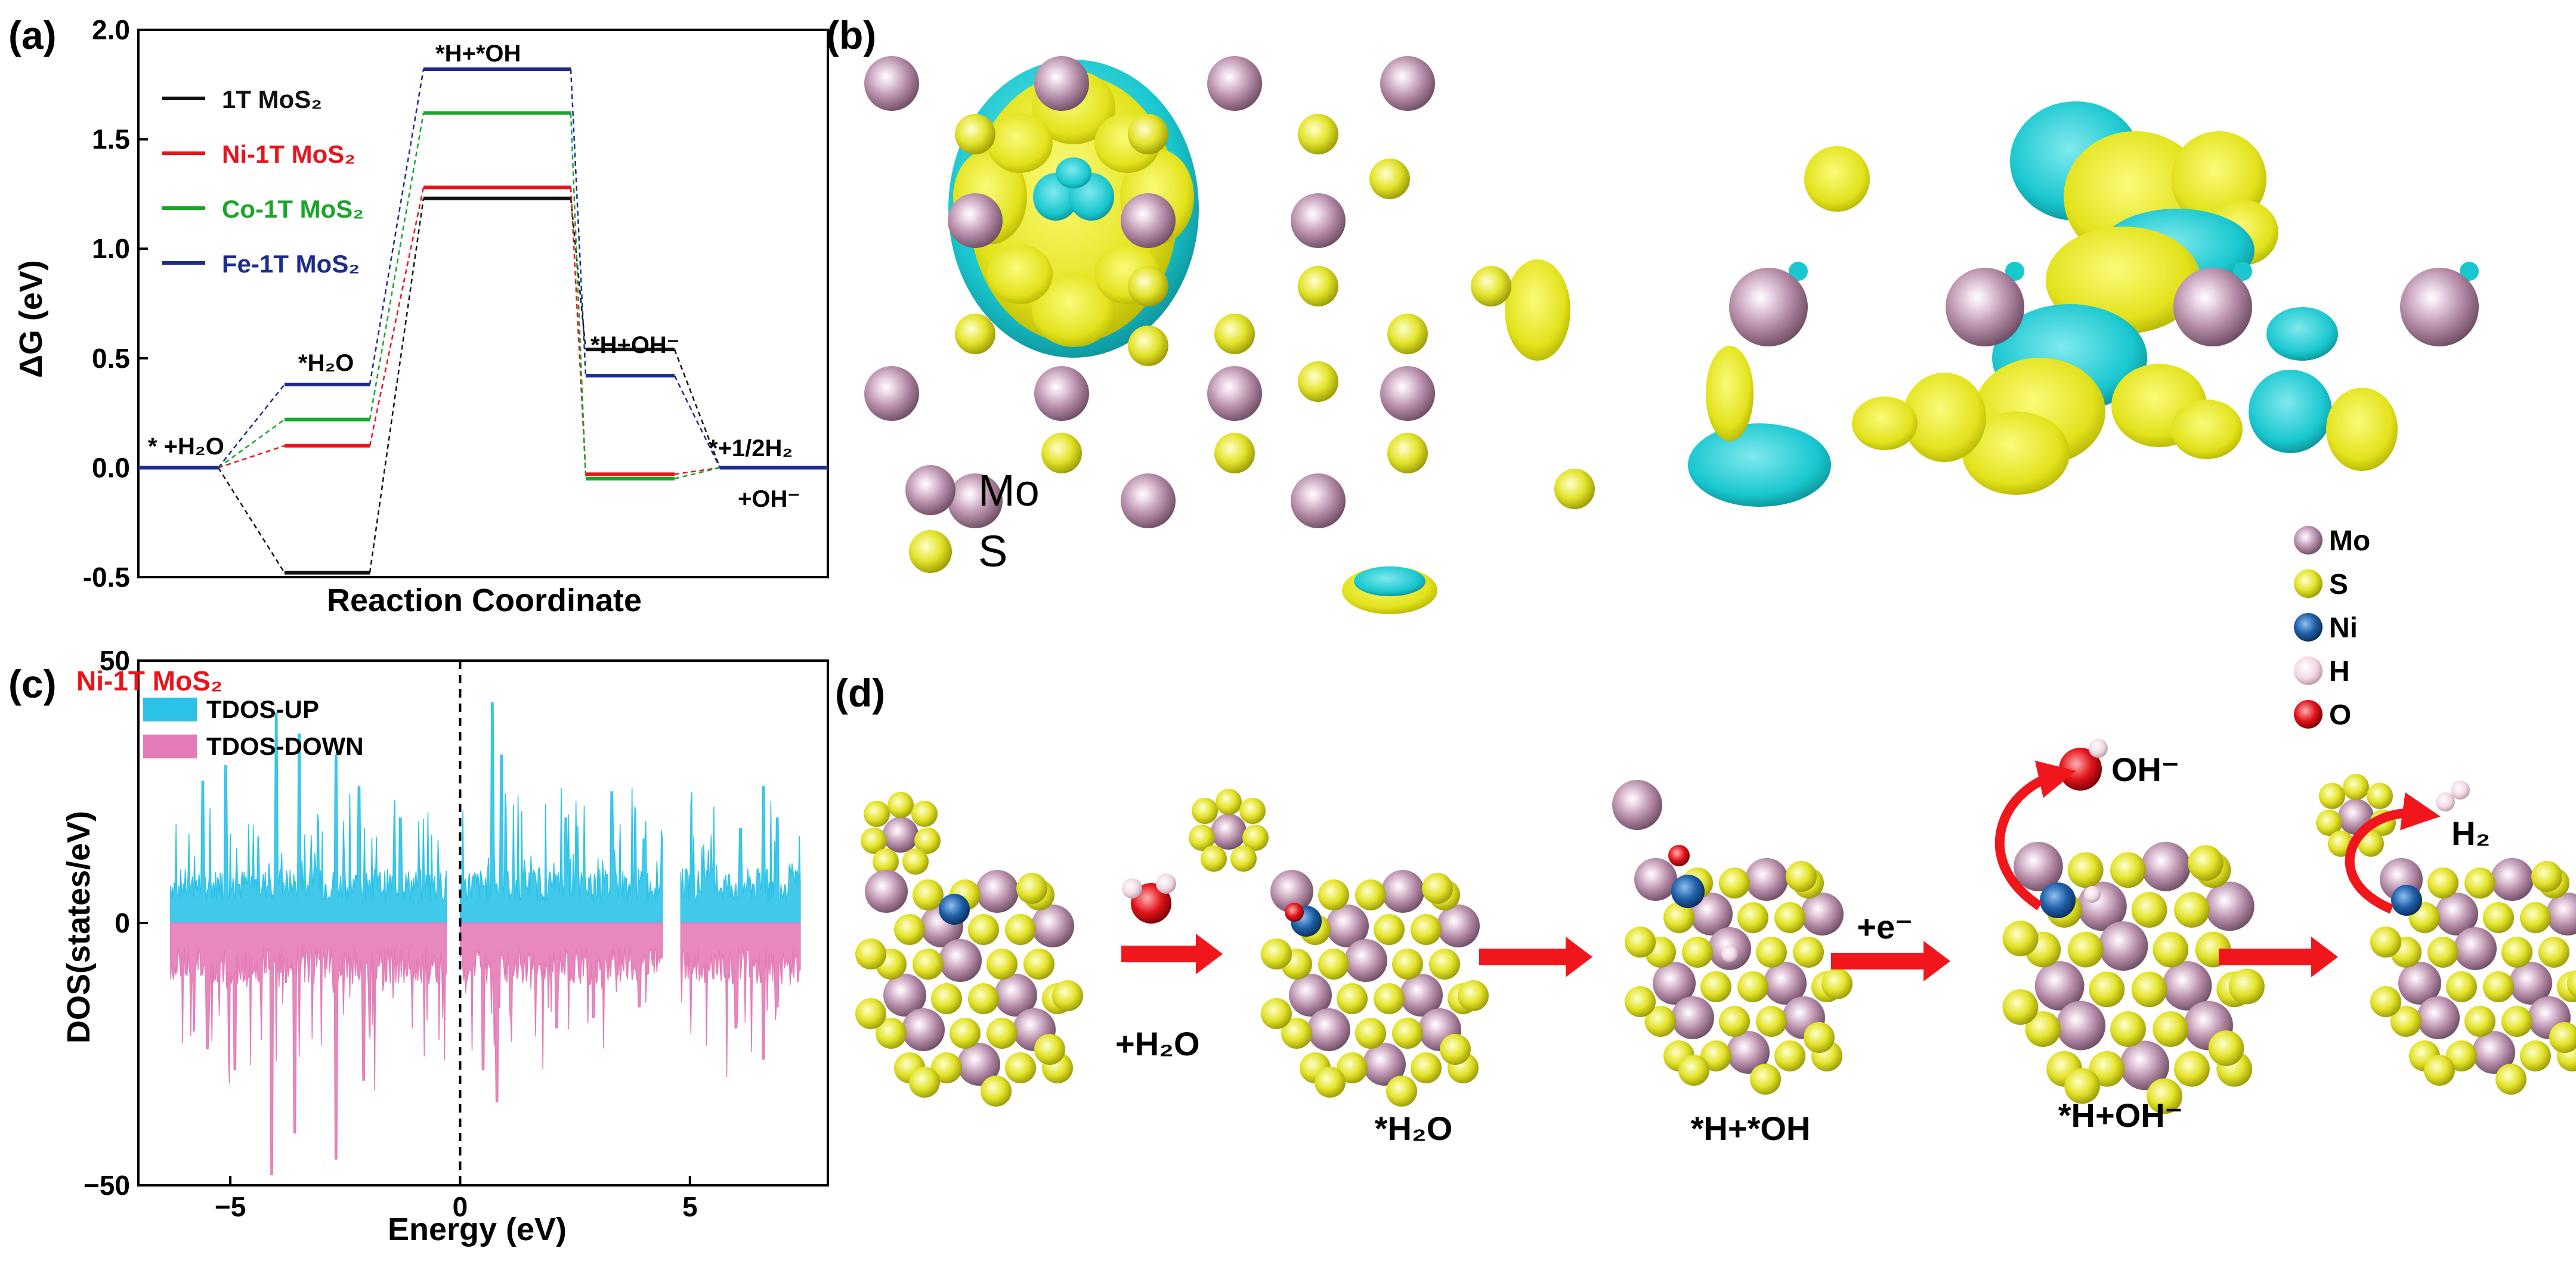 The width and height of the screenshot is (2576, 1267). What do you see at coordinates (2092, 894) in the screenshot?
I see `h-atom` at bounding box center [2092, 894].